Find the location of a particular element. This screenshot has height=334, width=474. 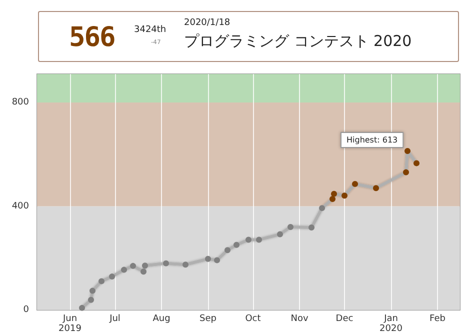

chart-subtitle: 2020/1/18 is located at coordinates (207, 23).